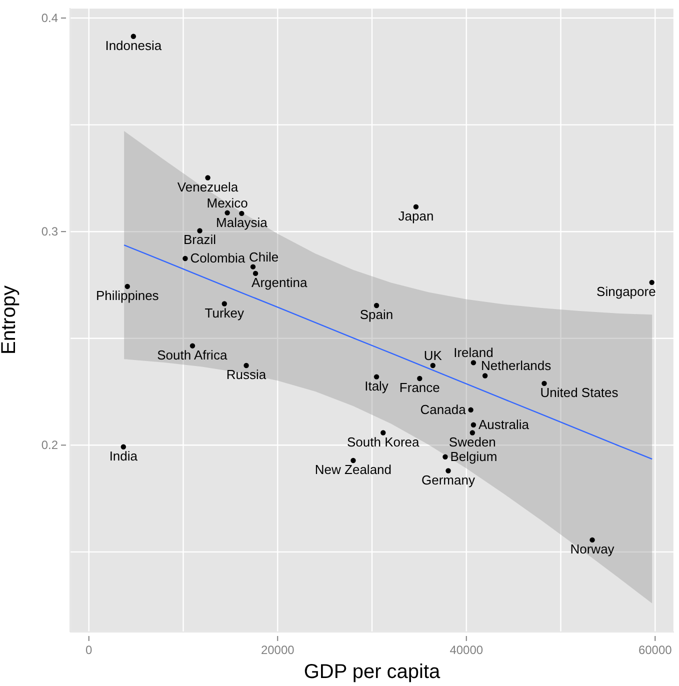  I want to click on annotation: United States, so click(579, 392).